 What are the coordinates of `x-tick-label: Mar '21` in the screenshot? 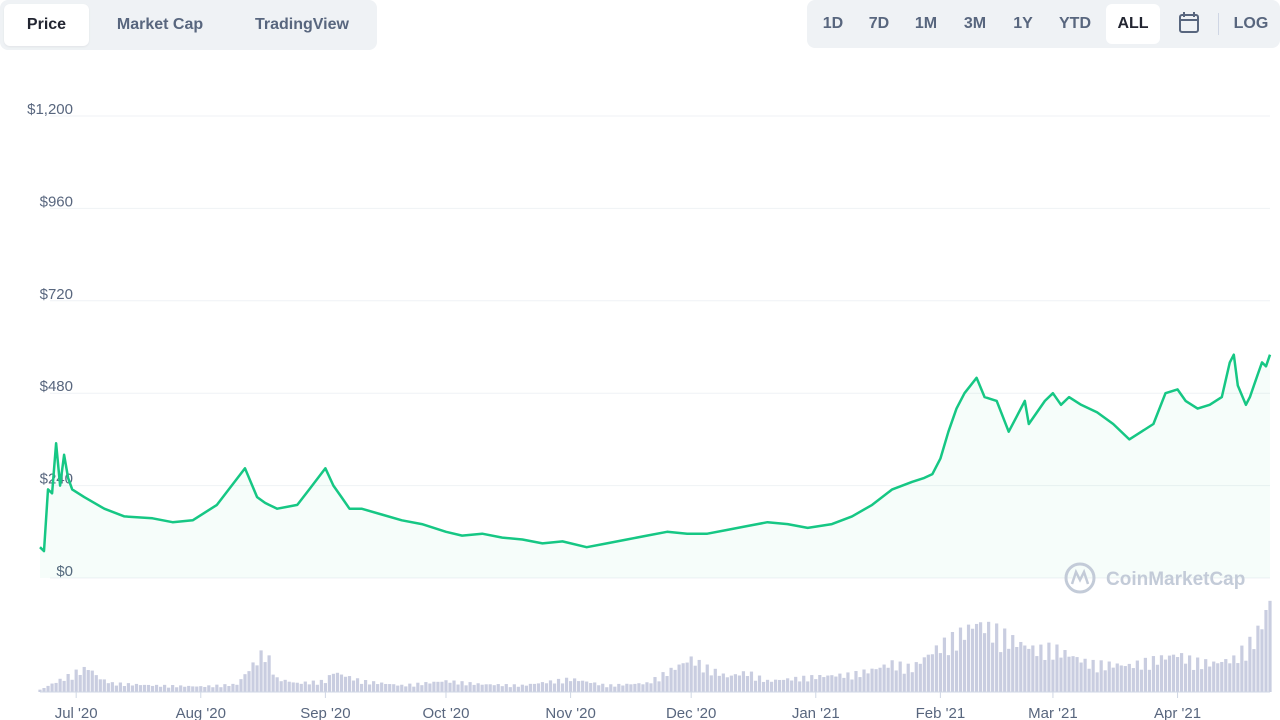 It's located at (1053, 712).